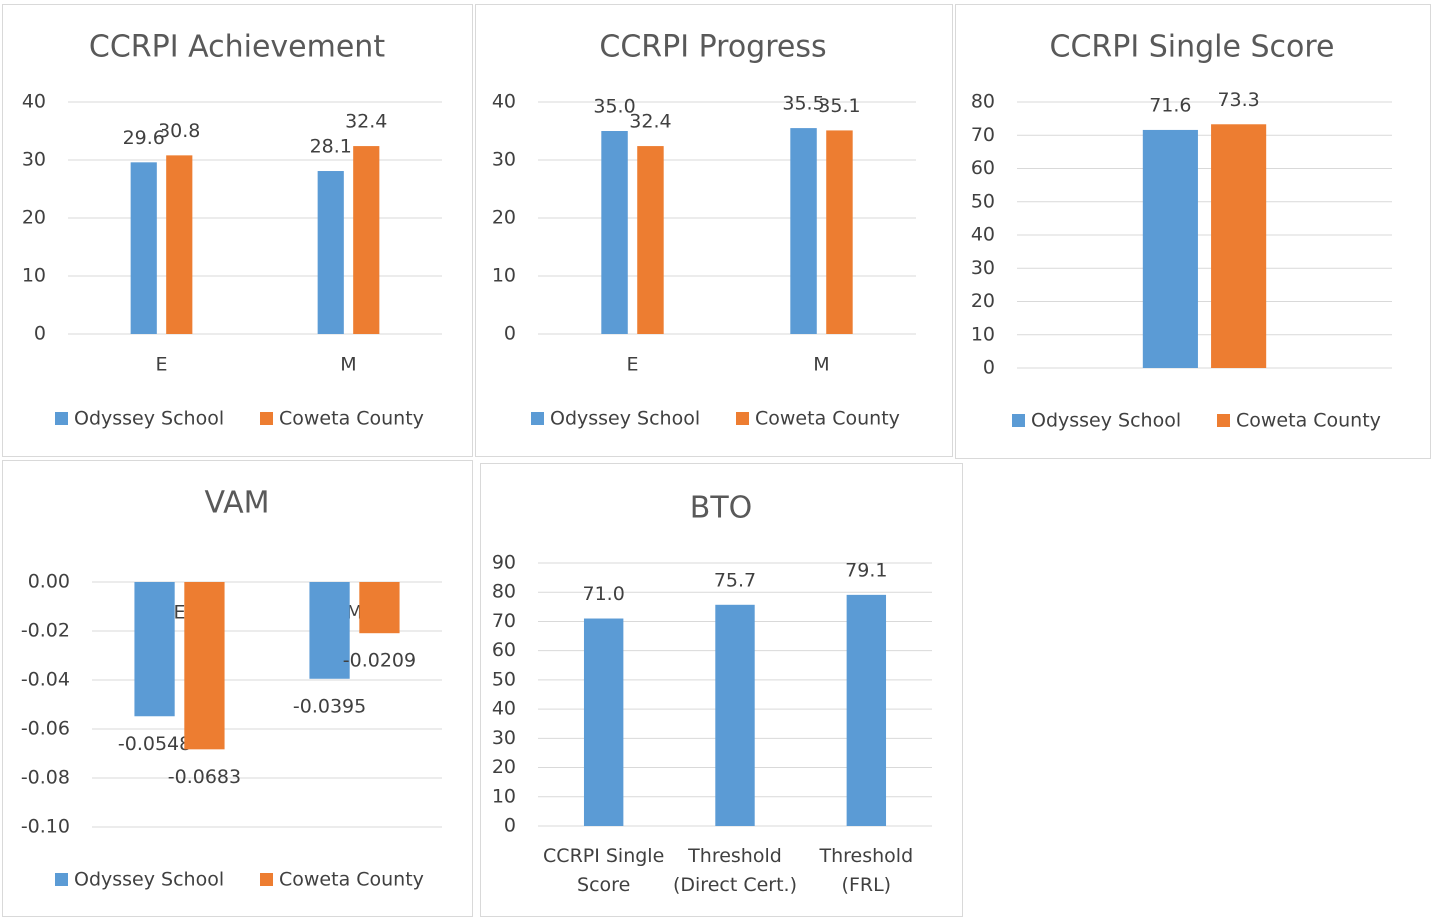  Describe the element at coordinates (734, 870) in the screenshot. I see `x-tick-label: Threshold (Direct Cert.)` at that location.